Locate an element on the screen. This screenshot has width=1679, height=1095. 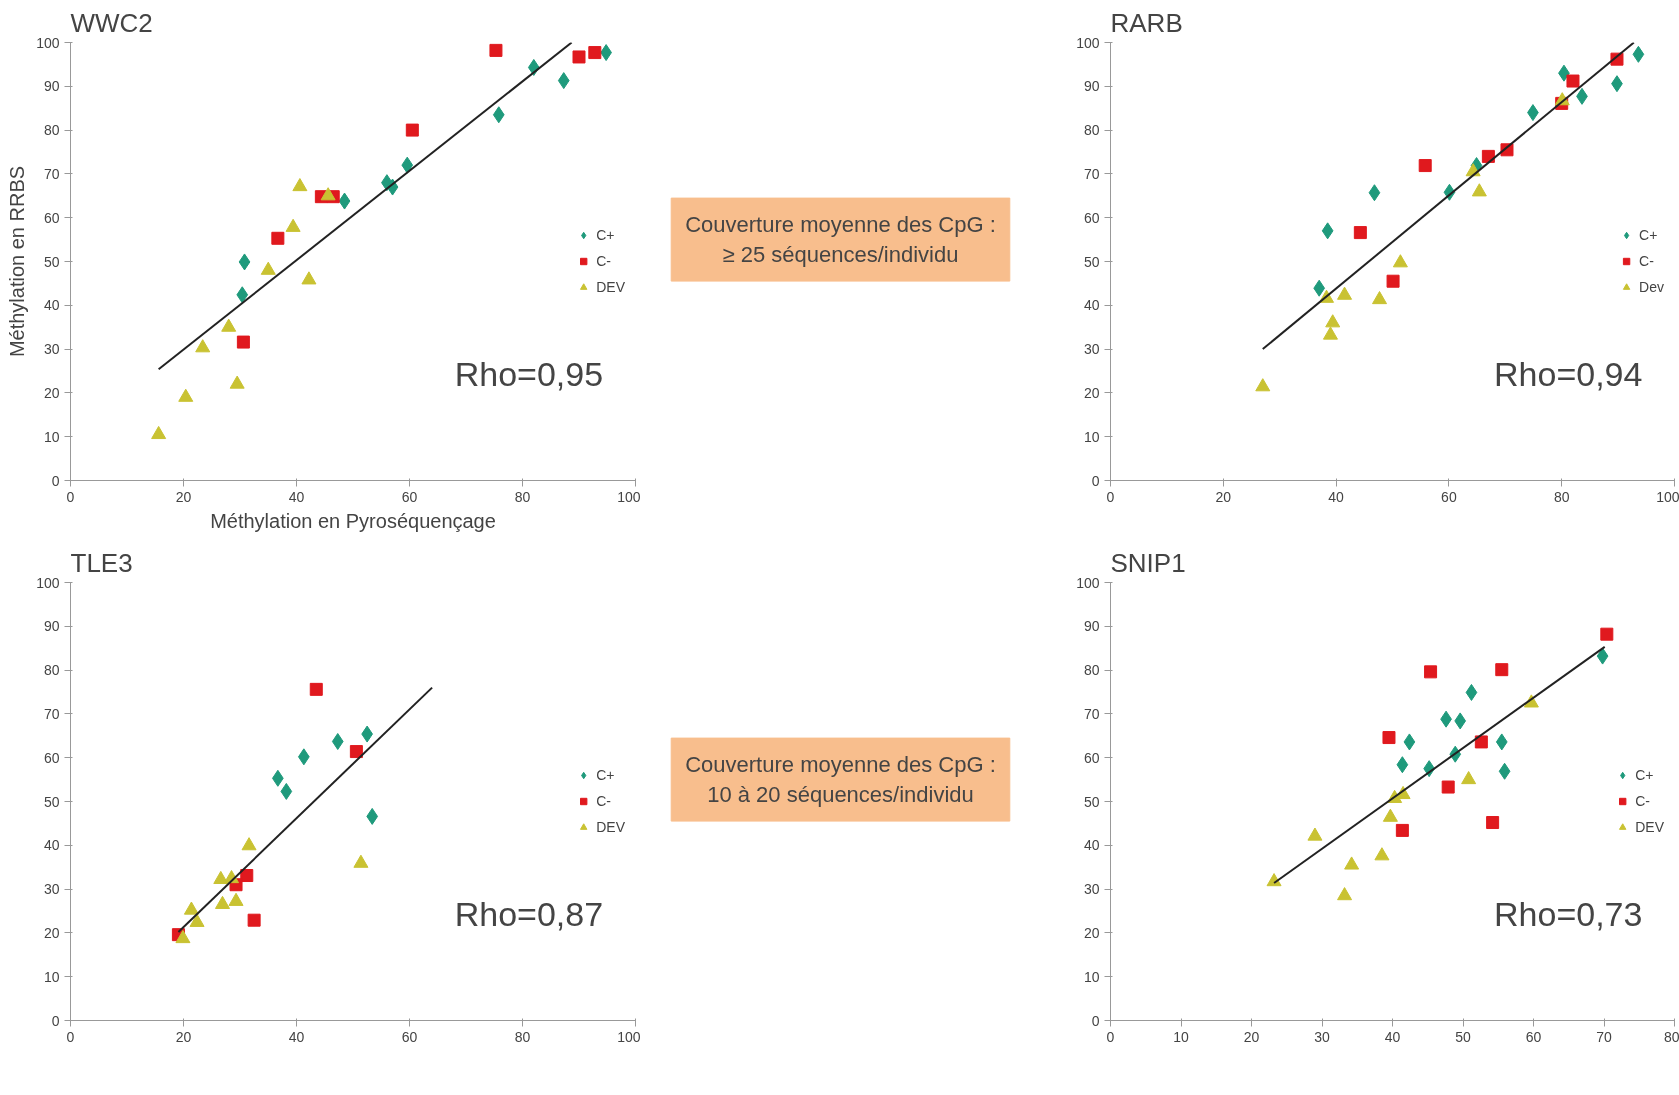
x-tick-label: 30 is located at coordinates (1322, 1036).